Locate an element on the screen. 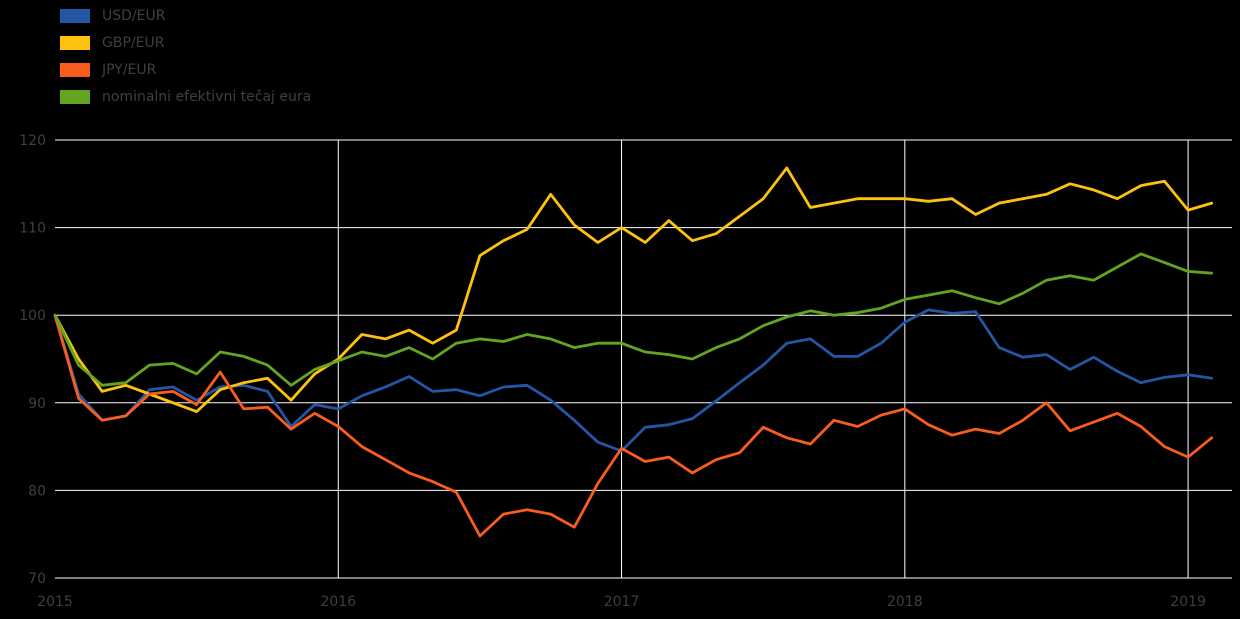  svg-text: 2015 is located at coordinates (55, 602).